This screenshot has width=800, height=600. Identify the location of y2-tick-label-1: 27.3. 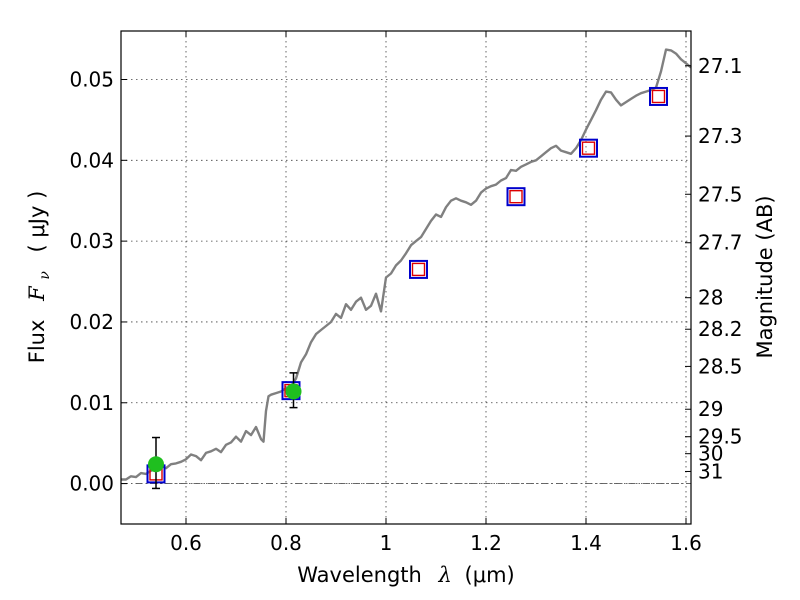
(720, 136).